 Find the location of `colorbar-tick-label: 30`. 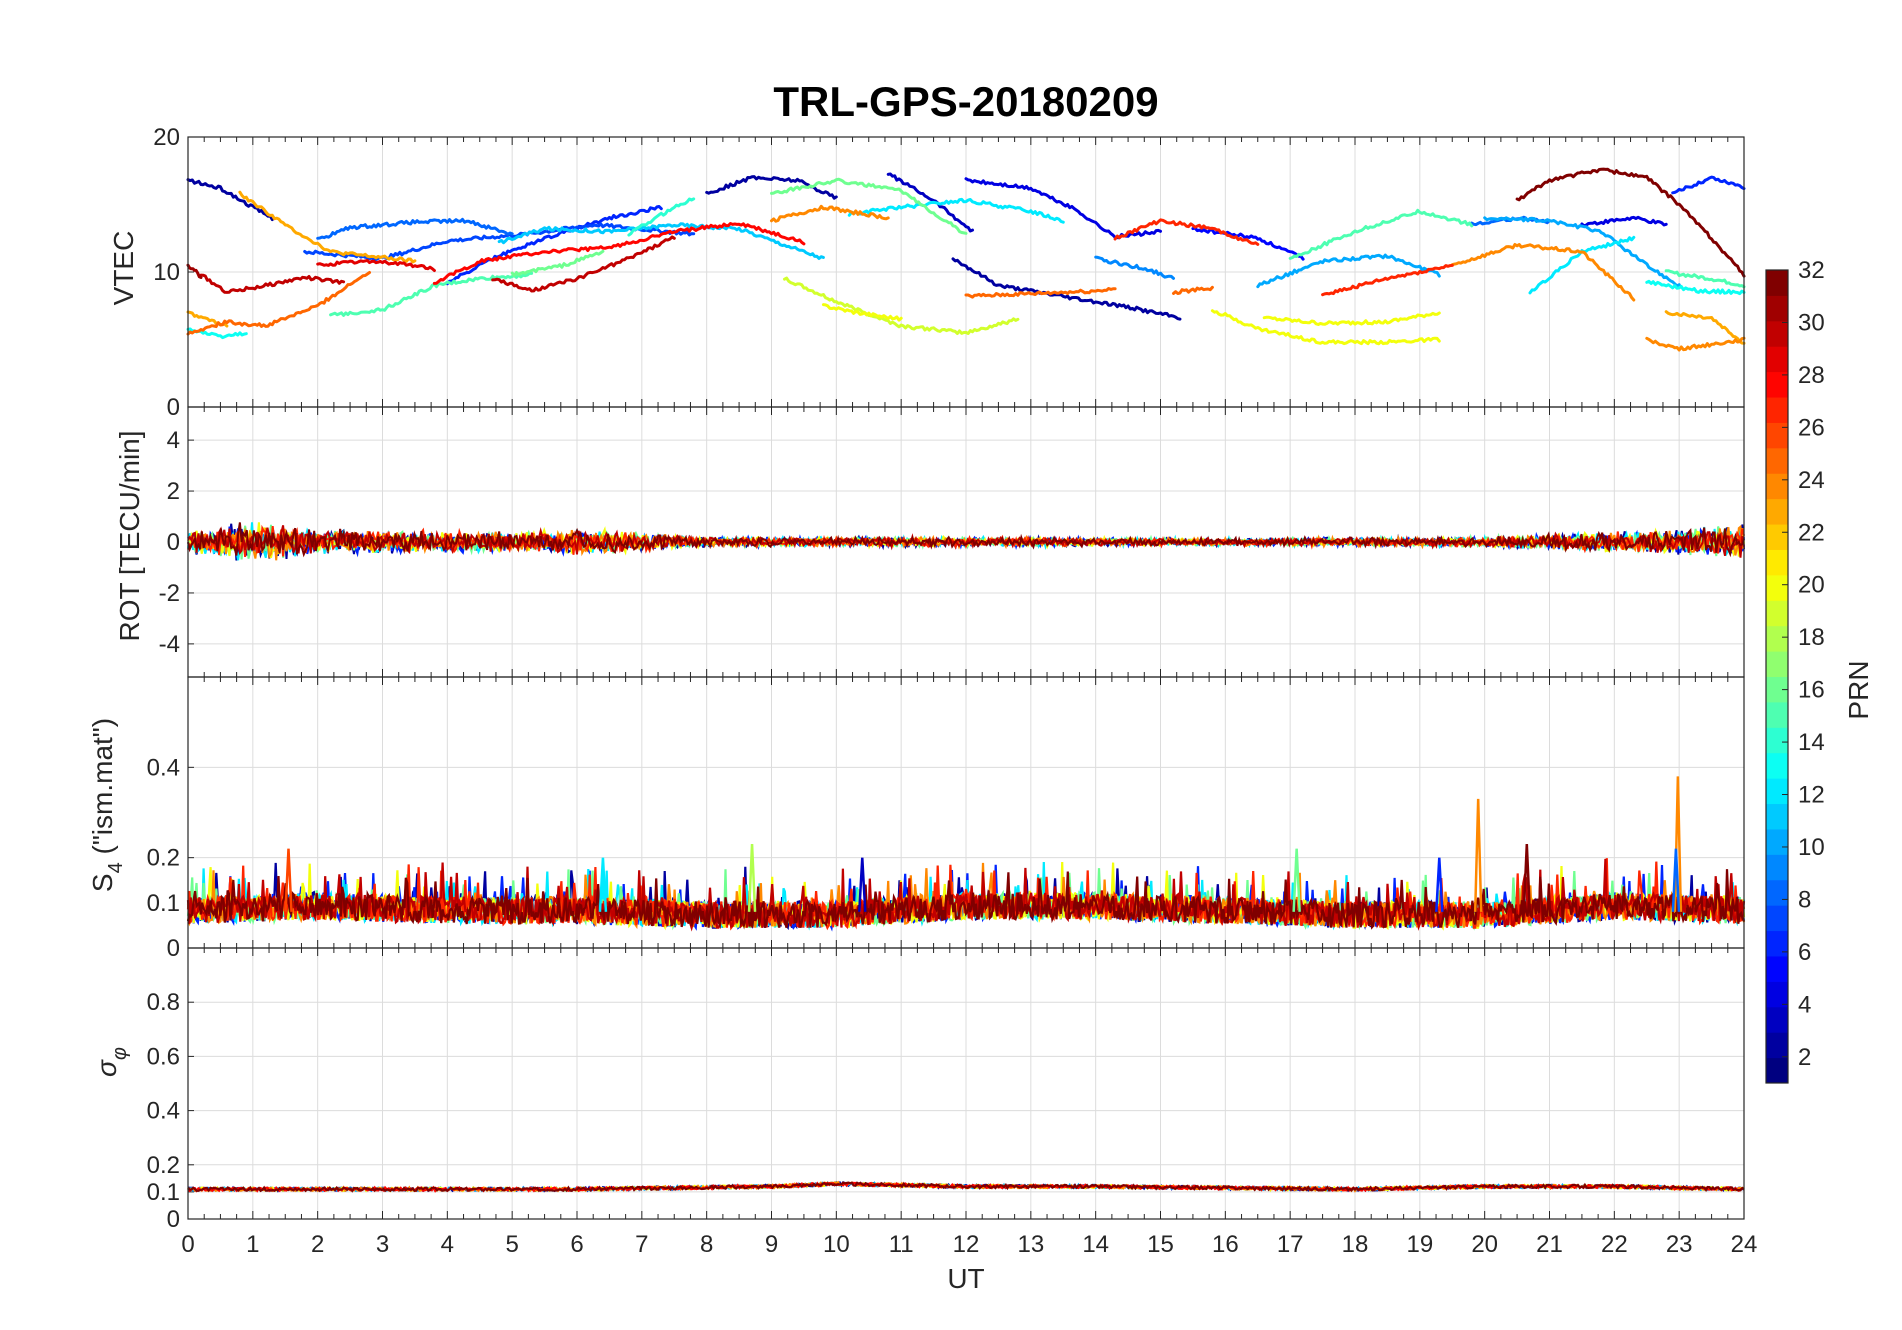

colorbar-tick-label: 30 is located at coordinates (1811, 322).